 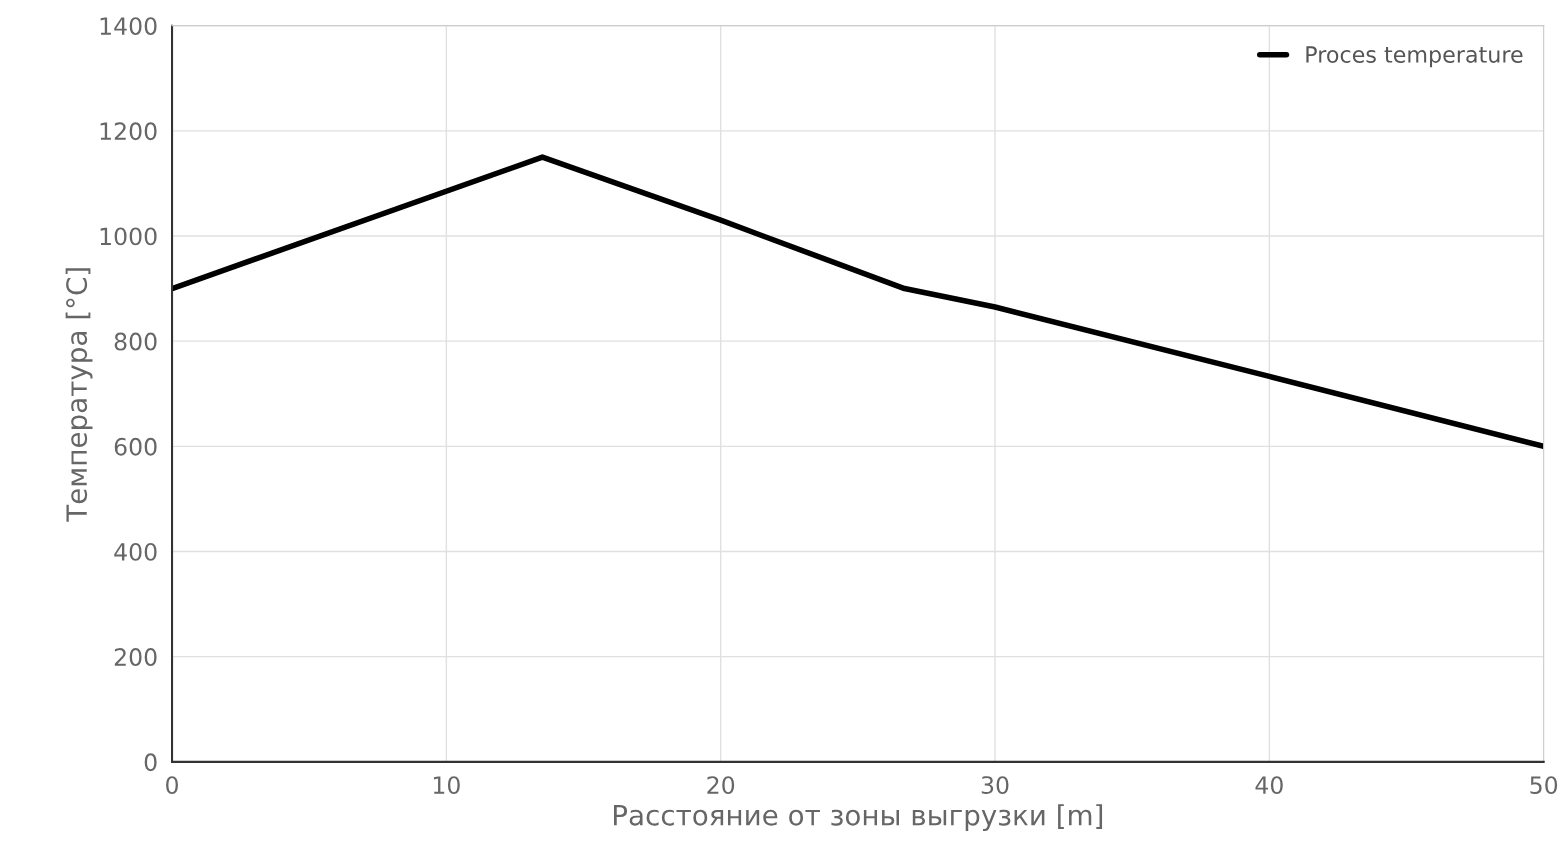 I want to click on x-tick-label: 30, so click(x=995, y=785).